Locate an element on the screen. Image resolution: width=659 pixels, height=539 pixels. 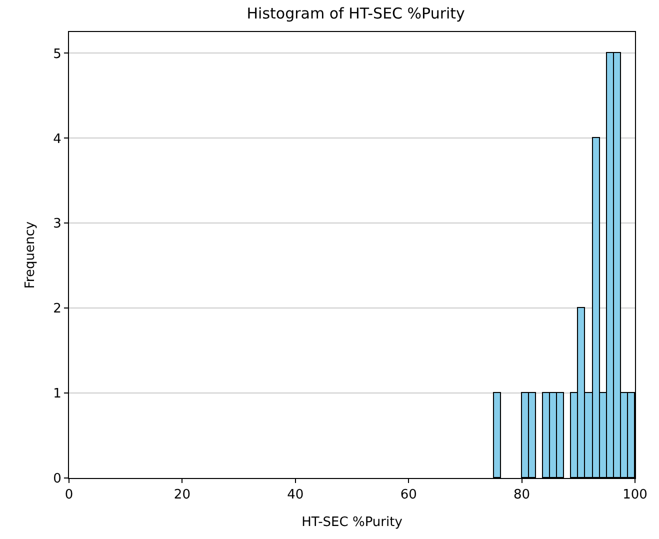
y-tick-label: 1 is located at coordinates (57, 394).